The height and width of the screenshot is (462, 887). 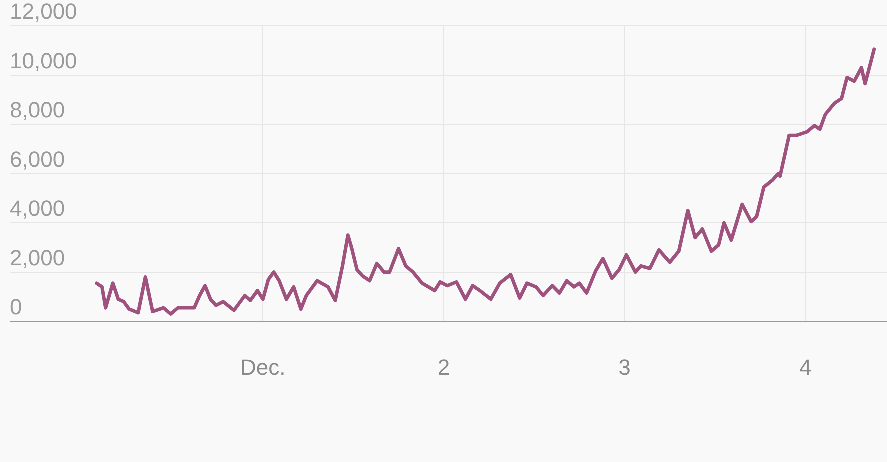 I want to click on y-tick-label: 4,000, so click(x=38, y=209).